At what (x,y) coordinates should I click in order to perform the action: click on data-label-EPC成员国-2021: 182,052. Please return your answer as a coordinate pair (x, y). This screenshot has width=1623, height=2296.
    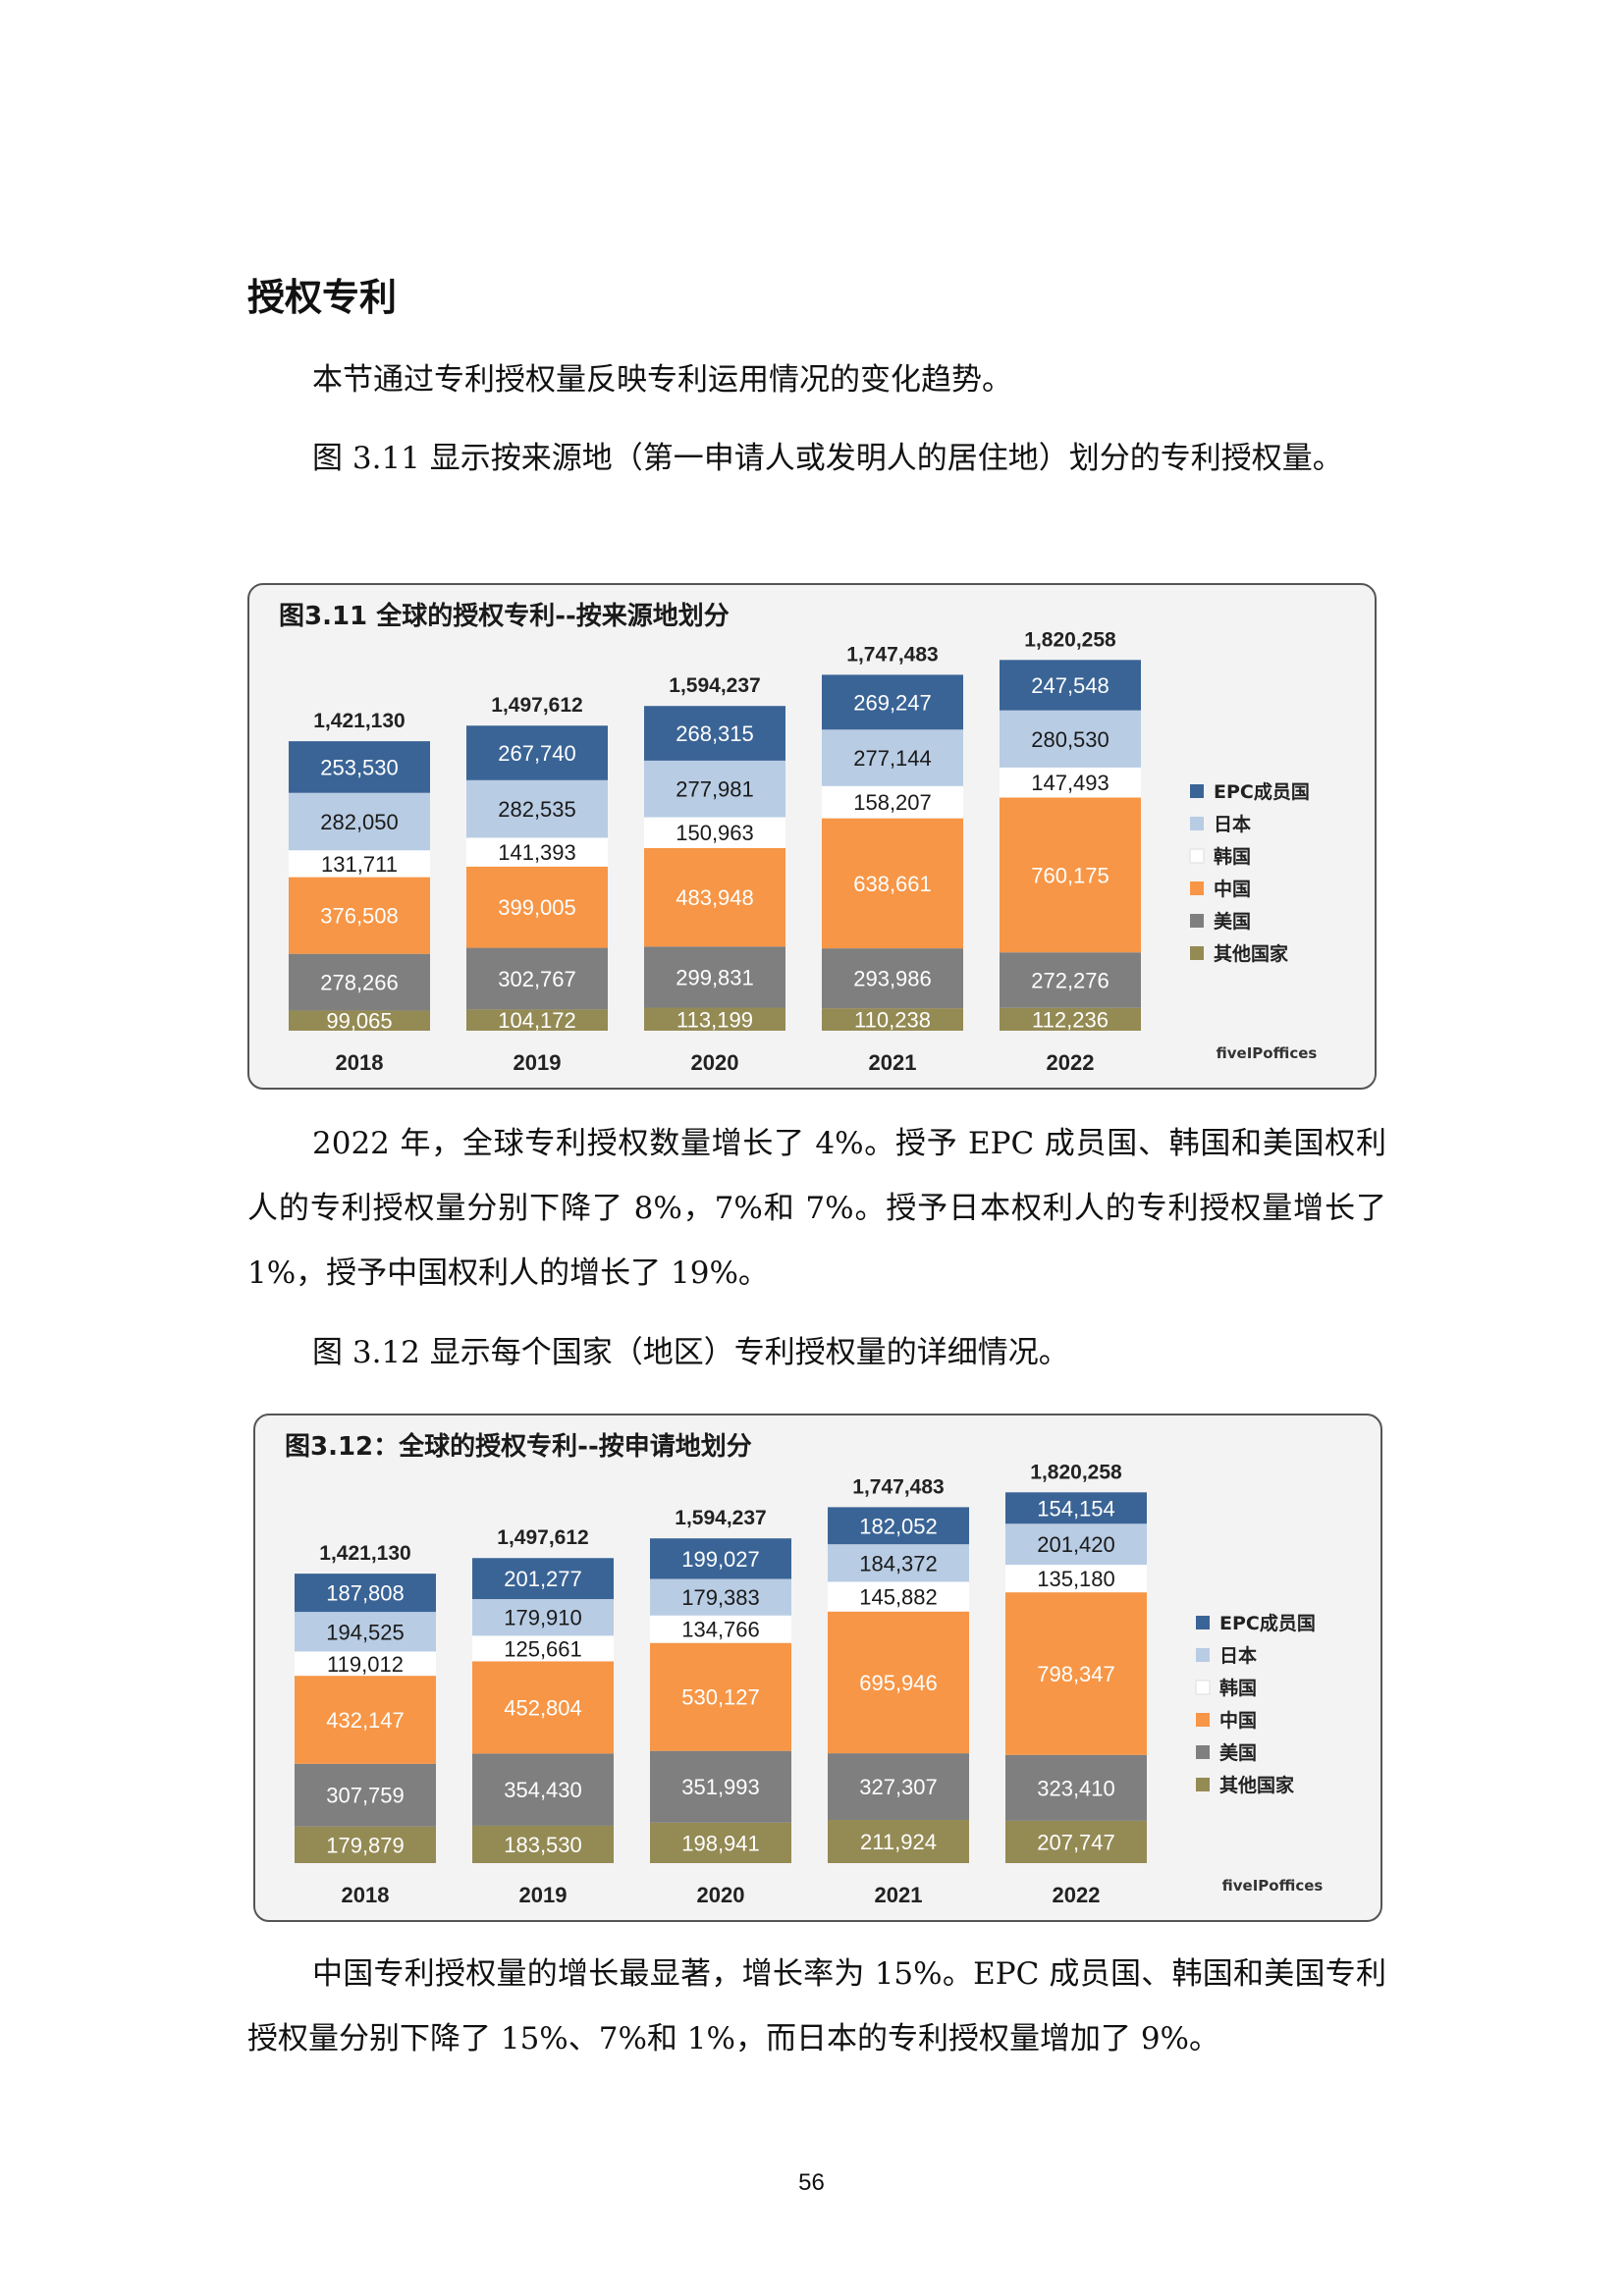
    Looking at the image, I should click on (898, 1526).